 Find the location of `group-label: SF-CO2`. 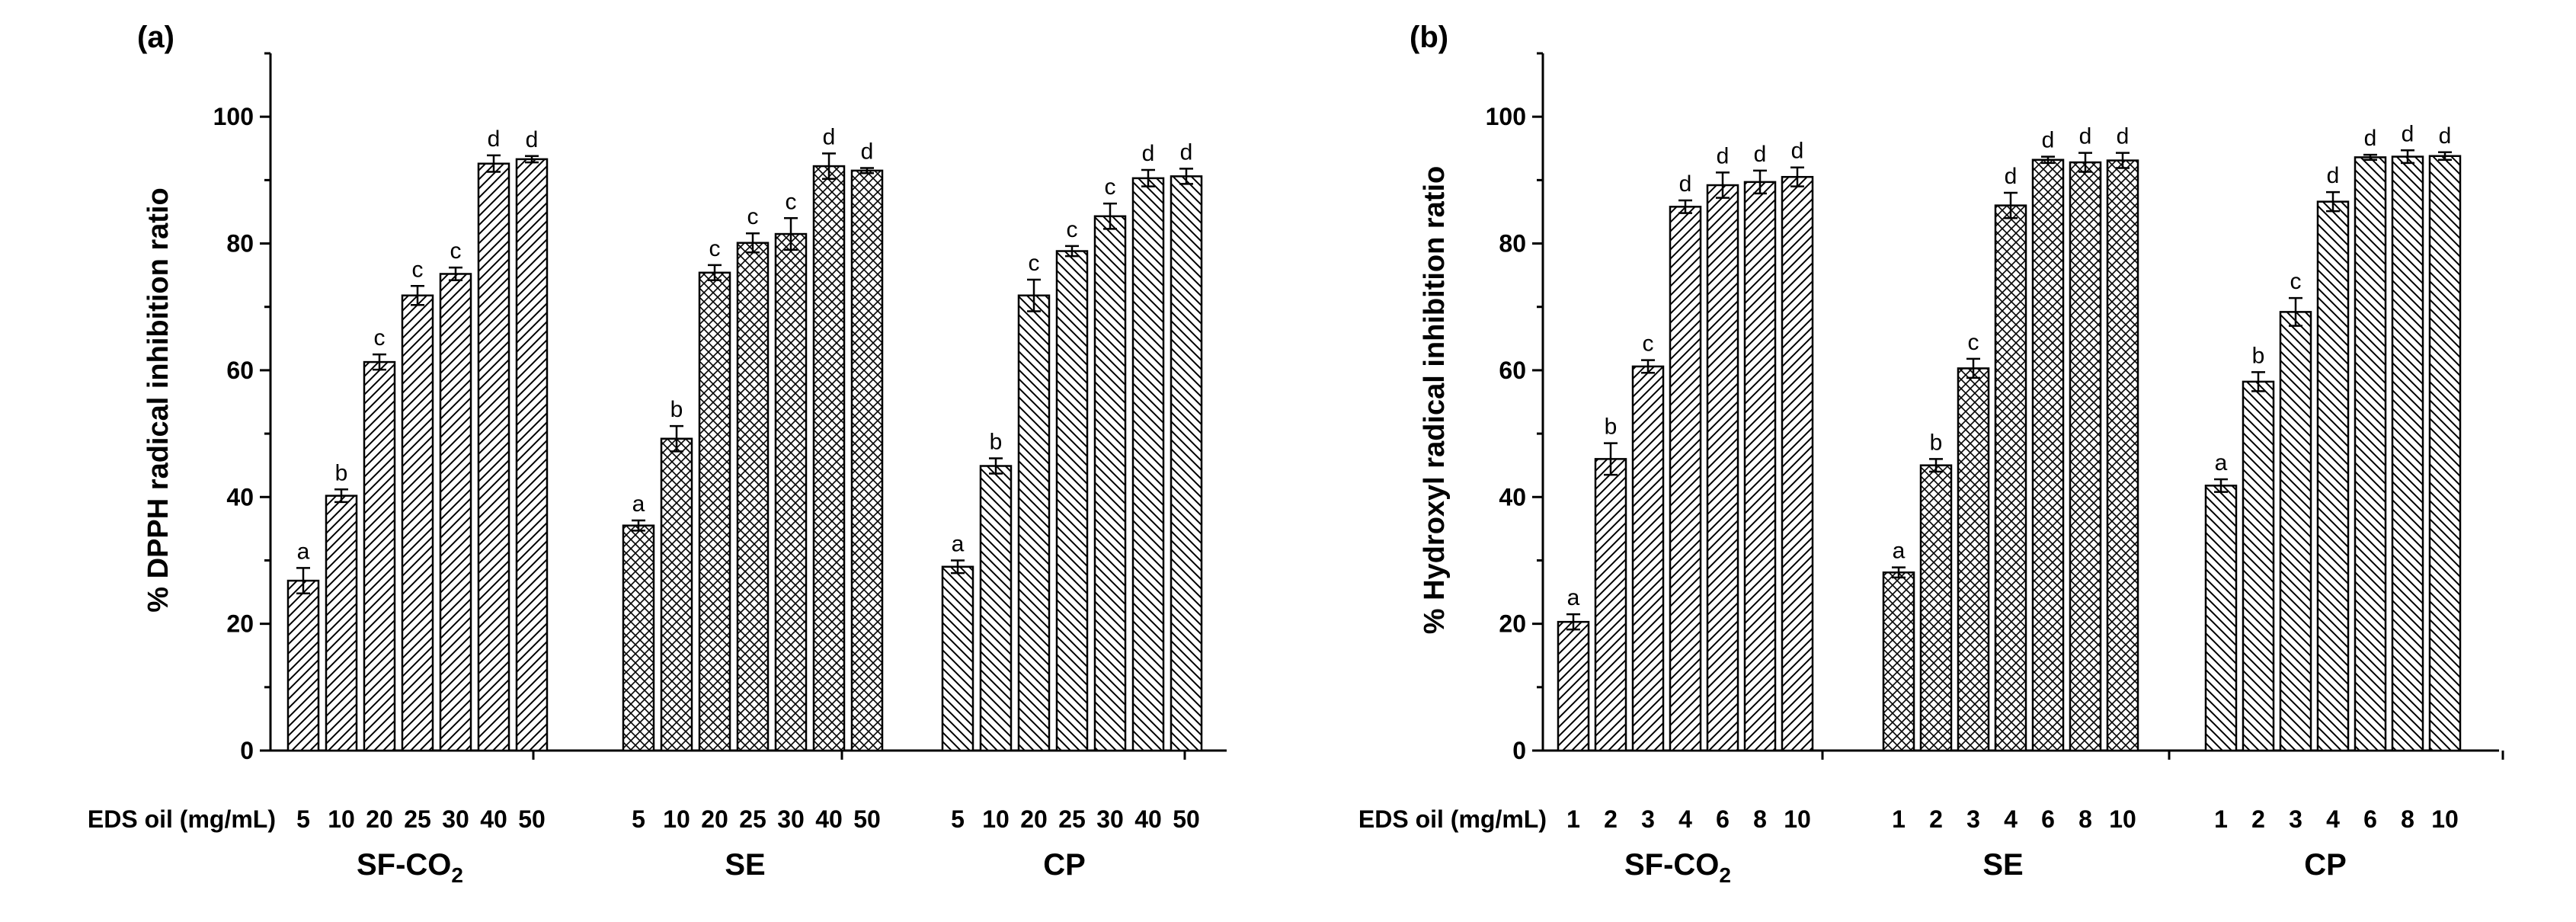

group-label: SF-CO2 is located at coordinates (1677, 867).